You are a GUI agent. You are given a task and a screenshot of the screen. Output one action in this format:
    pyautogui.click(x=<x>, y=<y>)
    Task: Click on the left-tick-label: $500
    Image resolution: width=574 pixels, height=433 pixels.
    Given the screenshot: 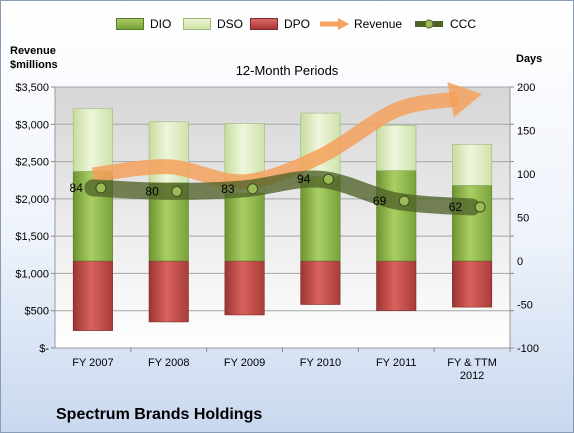 What is the action you would take?
    pyautogui.click(x=37, y=312)
    